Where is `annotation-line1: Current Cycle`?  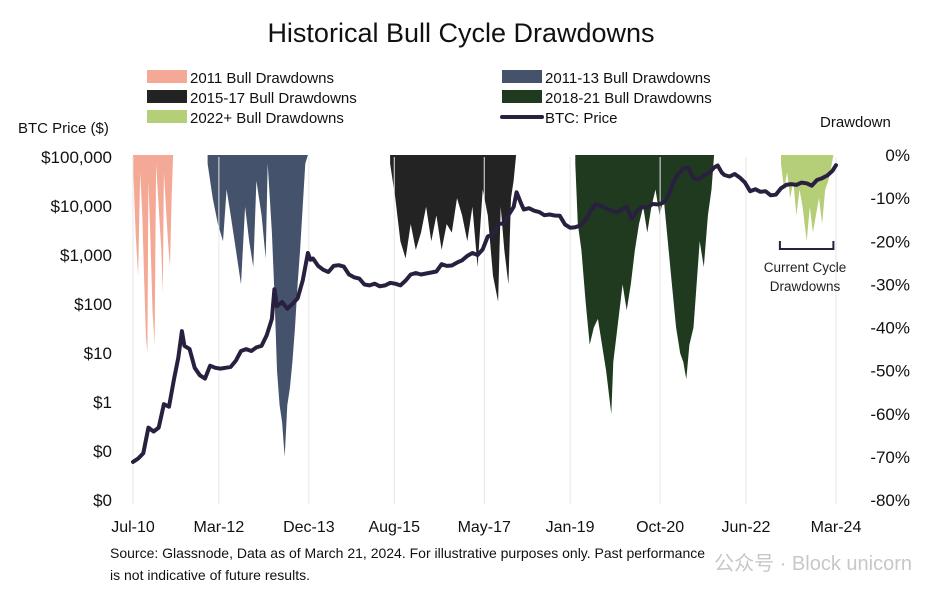 annotation-line1: Current Cycle is located at coordinates (805, 267).